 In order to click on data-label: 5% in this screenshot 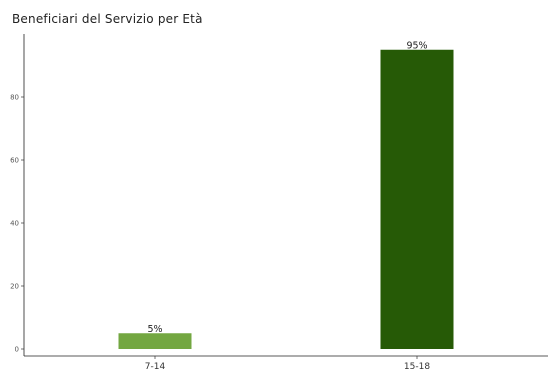, I will do `click(154, 329)`.